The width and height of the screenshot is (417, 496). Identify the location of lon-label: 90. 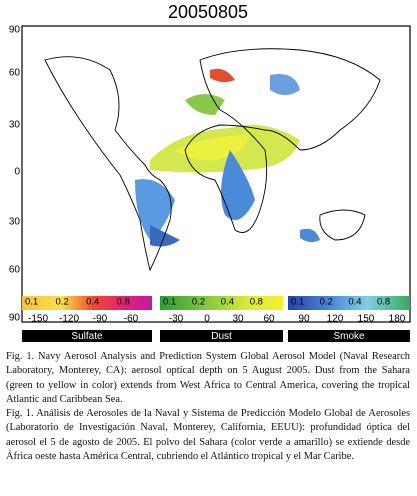
(304, 319).